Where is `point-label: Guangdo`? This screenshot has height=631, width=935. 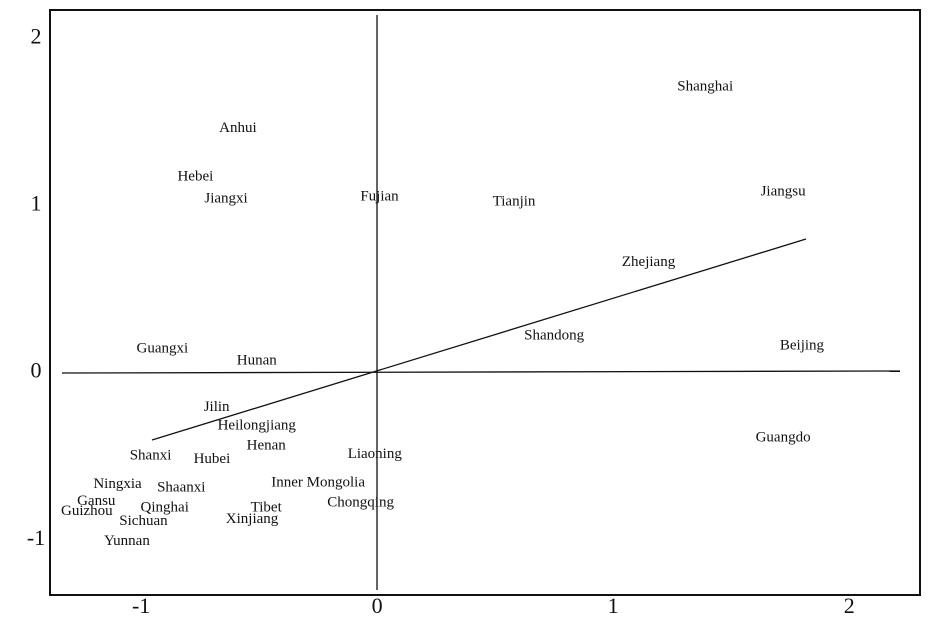 point-label: Guangdo is located at coordinates (783, 437).